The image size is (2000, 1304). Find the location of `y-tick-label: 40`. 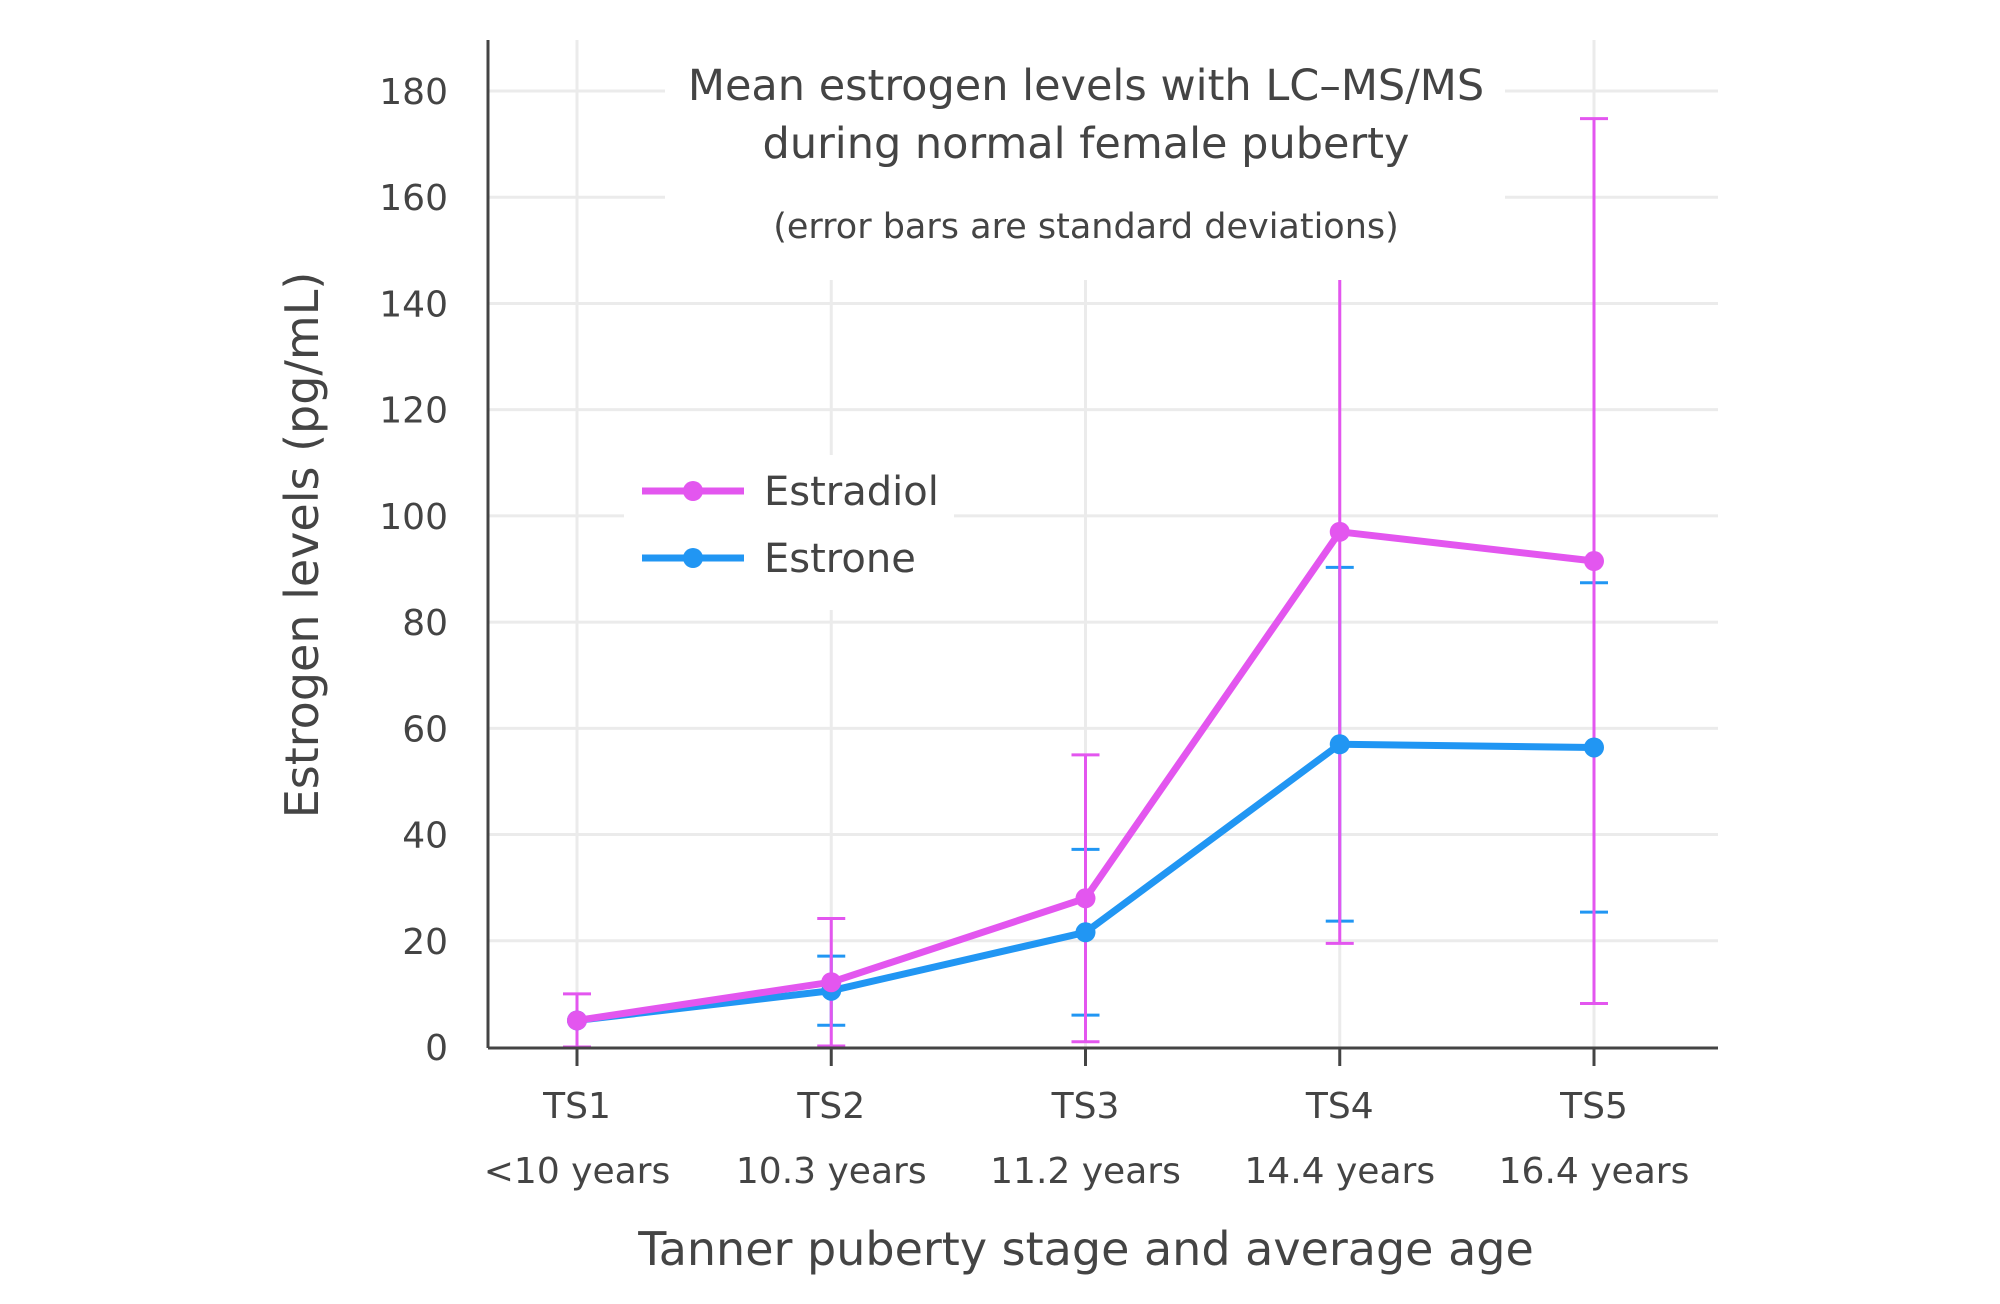

y-tick-label: 40 is located at coordinates (425, 836).